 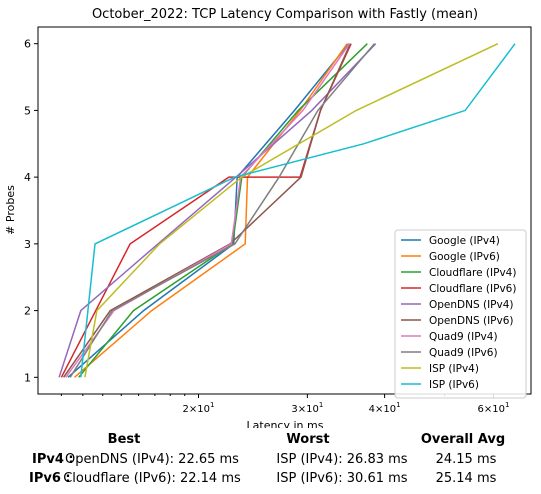 I want to click on y-tick-label: 3, so click(x=27, y=244).